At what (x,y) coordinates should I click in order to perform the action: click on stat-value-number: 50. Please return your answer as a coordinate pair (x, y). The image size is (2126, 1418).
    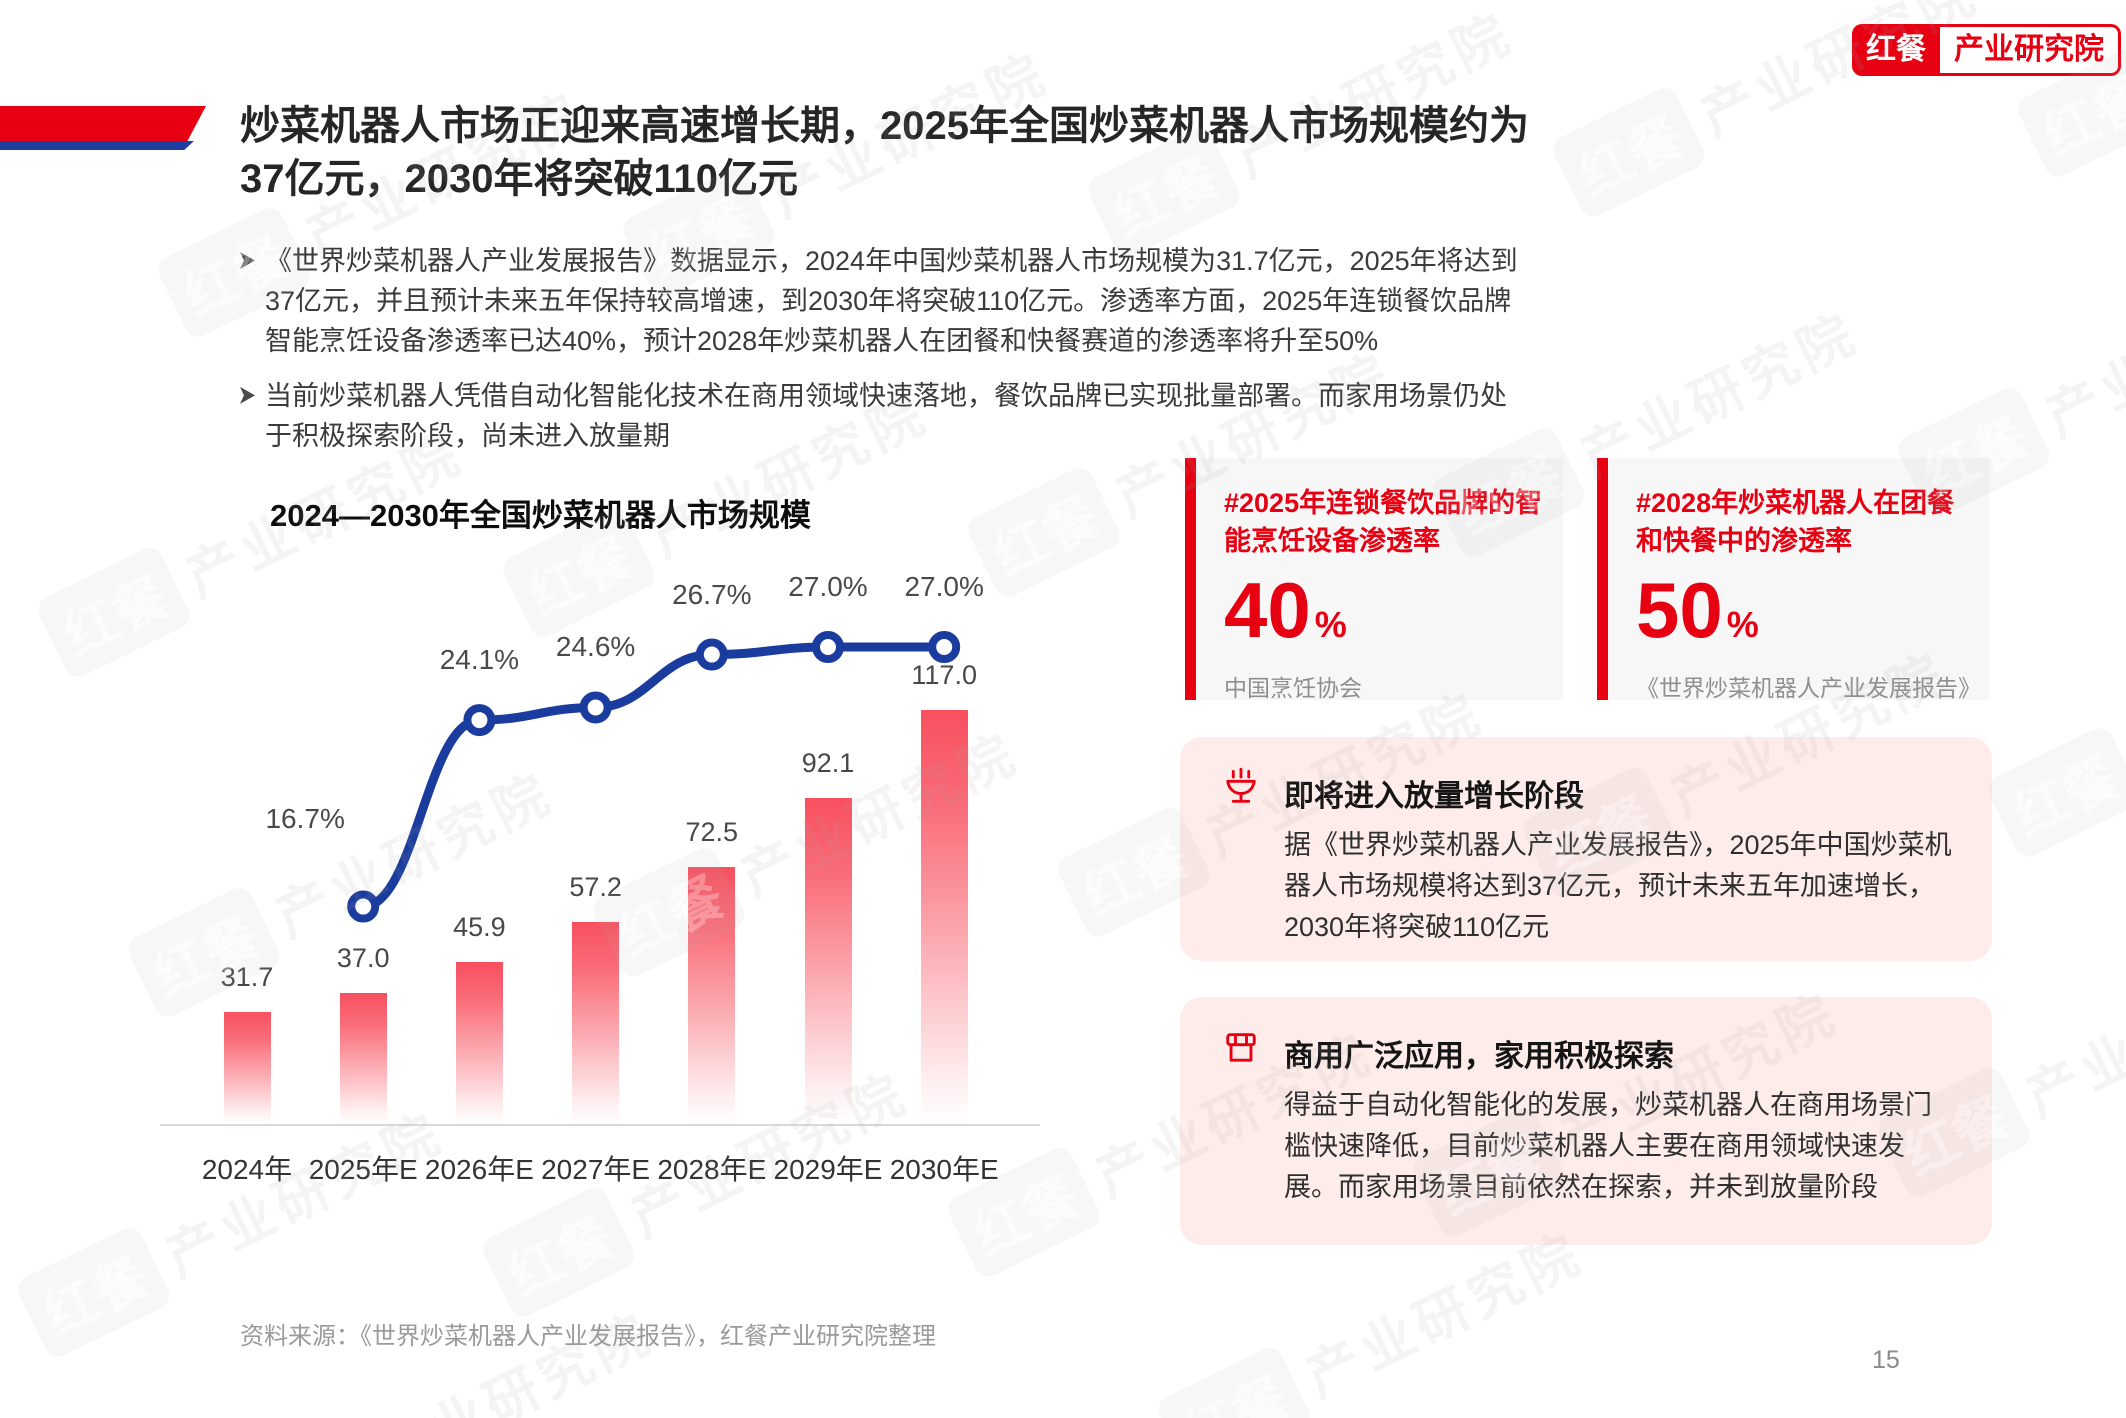
    Looking at the image, I should click on (1679, 609).